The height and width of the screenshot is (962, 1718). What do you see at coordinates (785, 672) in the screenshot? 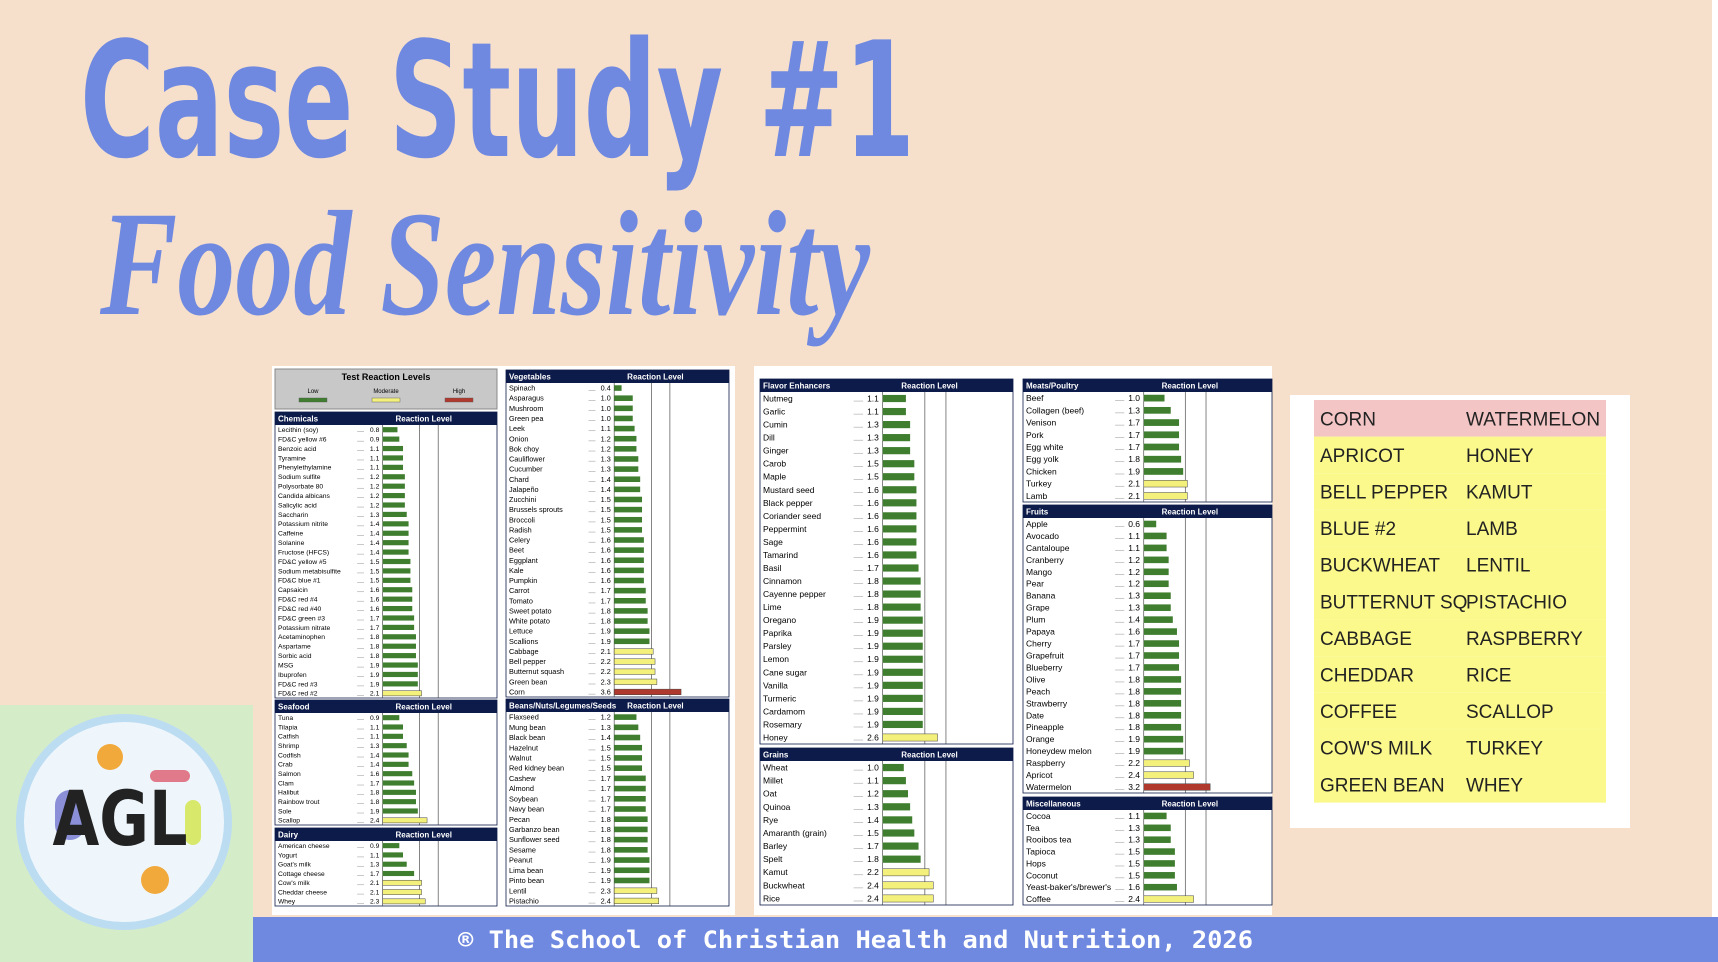
I see `food-name: Cane sugar` at bounding box center [785, 672].